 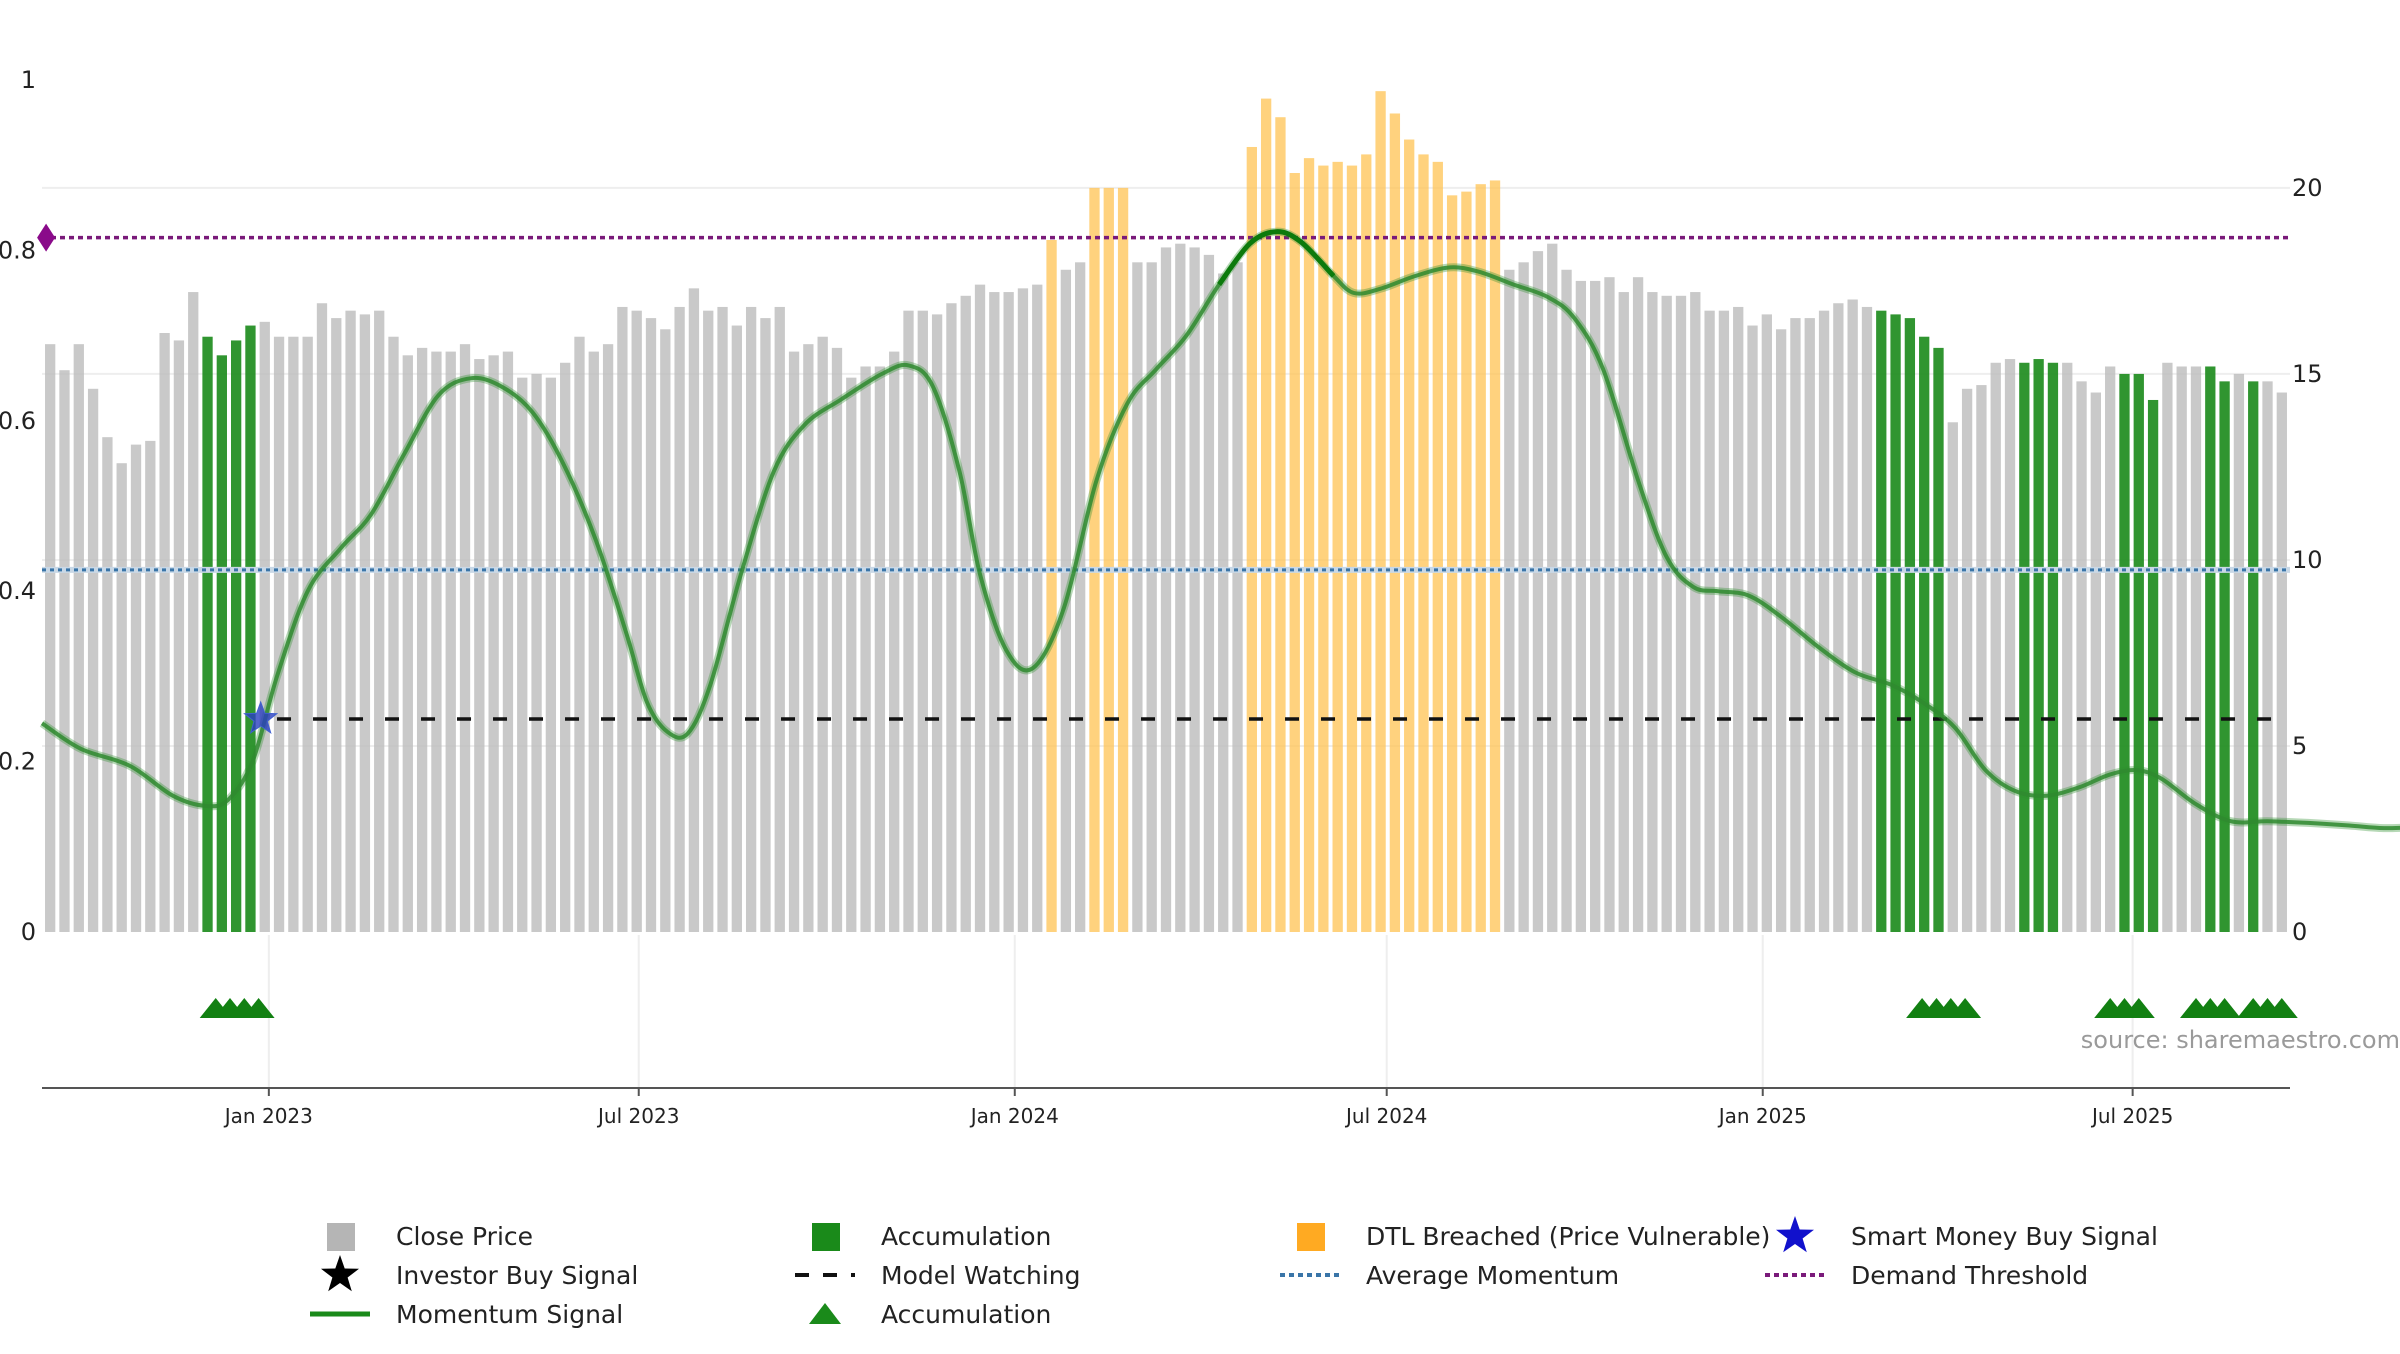 What do you see at coordinates (2299, 746) in the screenshot?
I see `right-tick-label: 5` at bounding box center [2299, 746].